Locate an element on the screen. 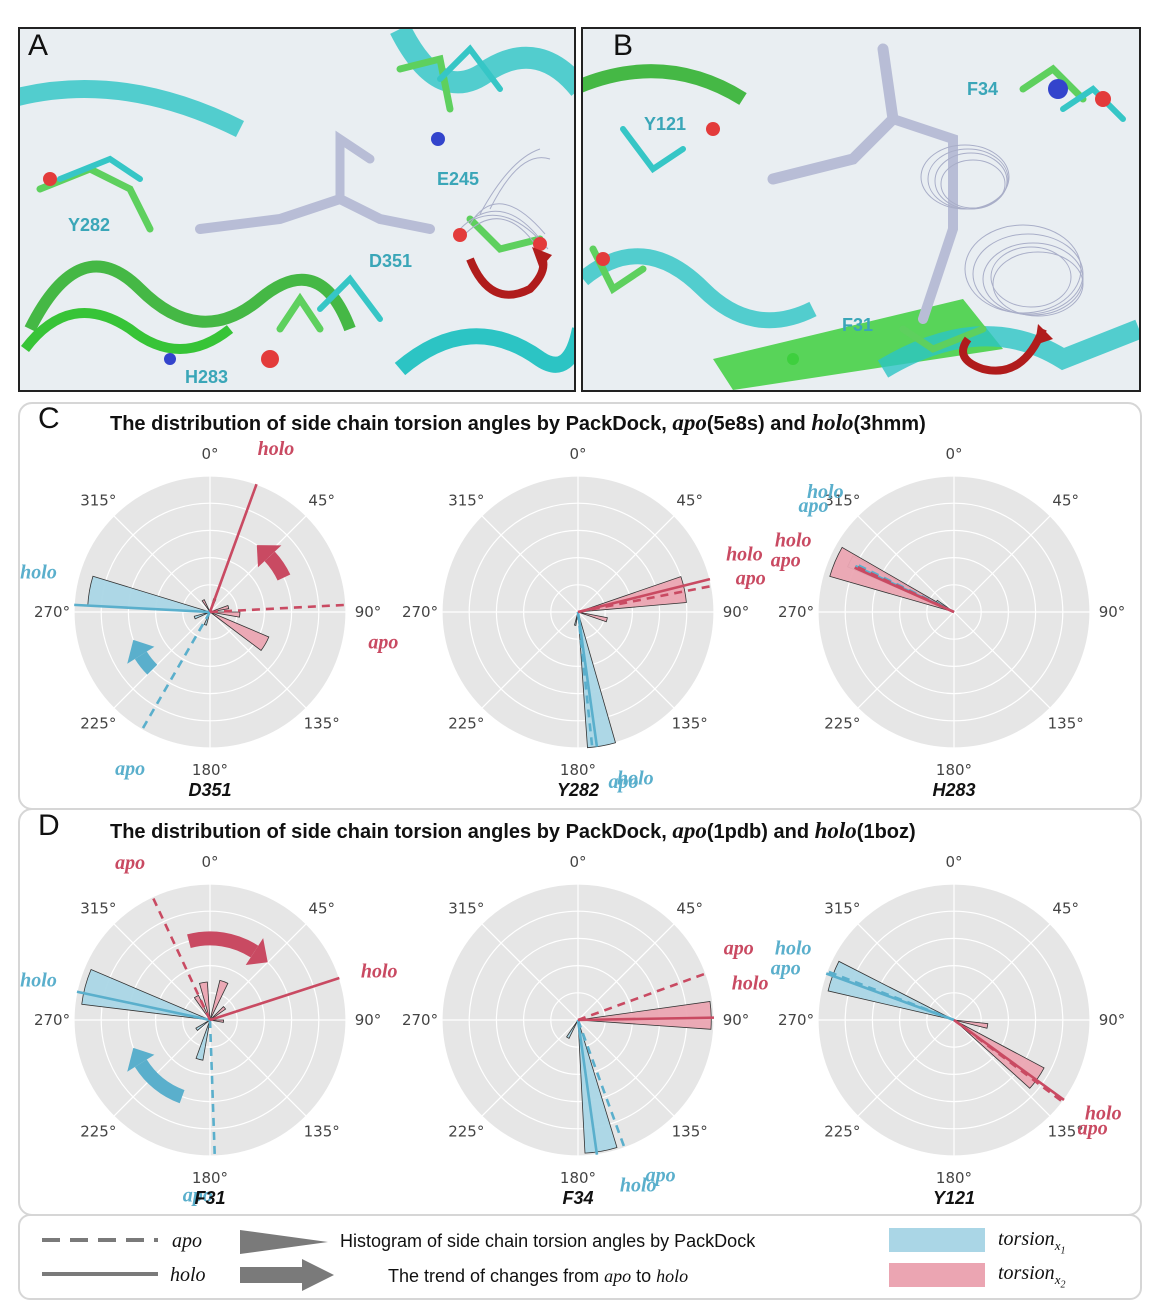 The image size is (1156, 1316). apo-line-x2-h283 is located at coordinates (904, 589).